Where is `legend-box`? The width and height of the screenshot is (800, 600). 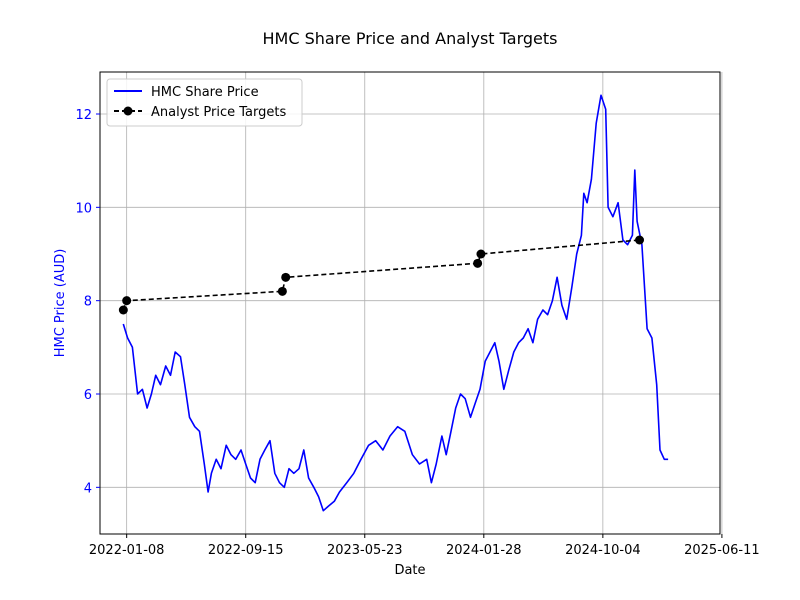 legend-box is located at coordinates (204, 102).